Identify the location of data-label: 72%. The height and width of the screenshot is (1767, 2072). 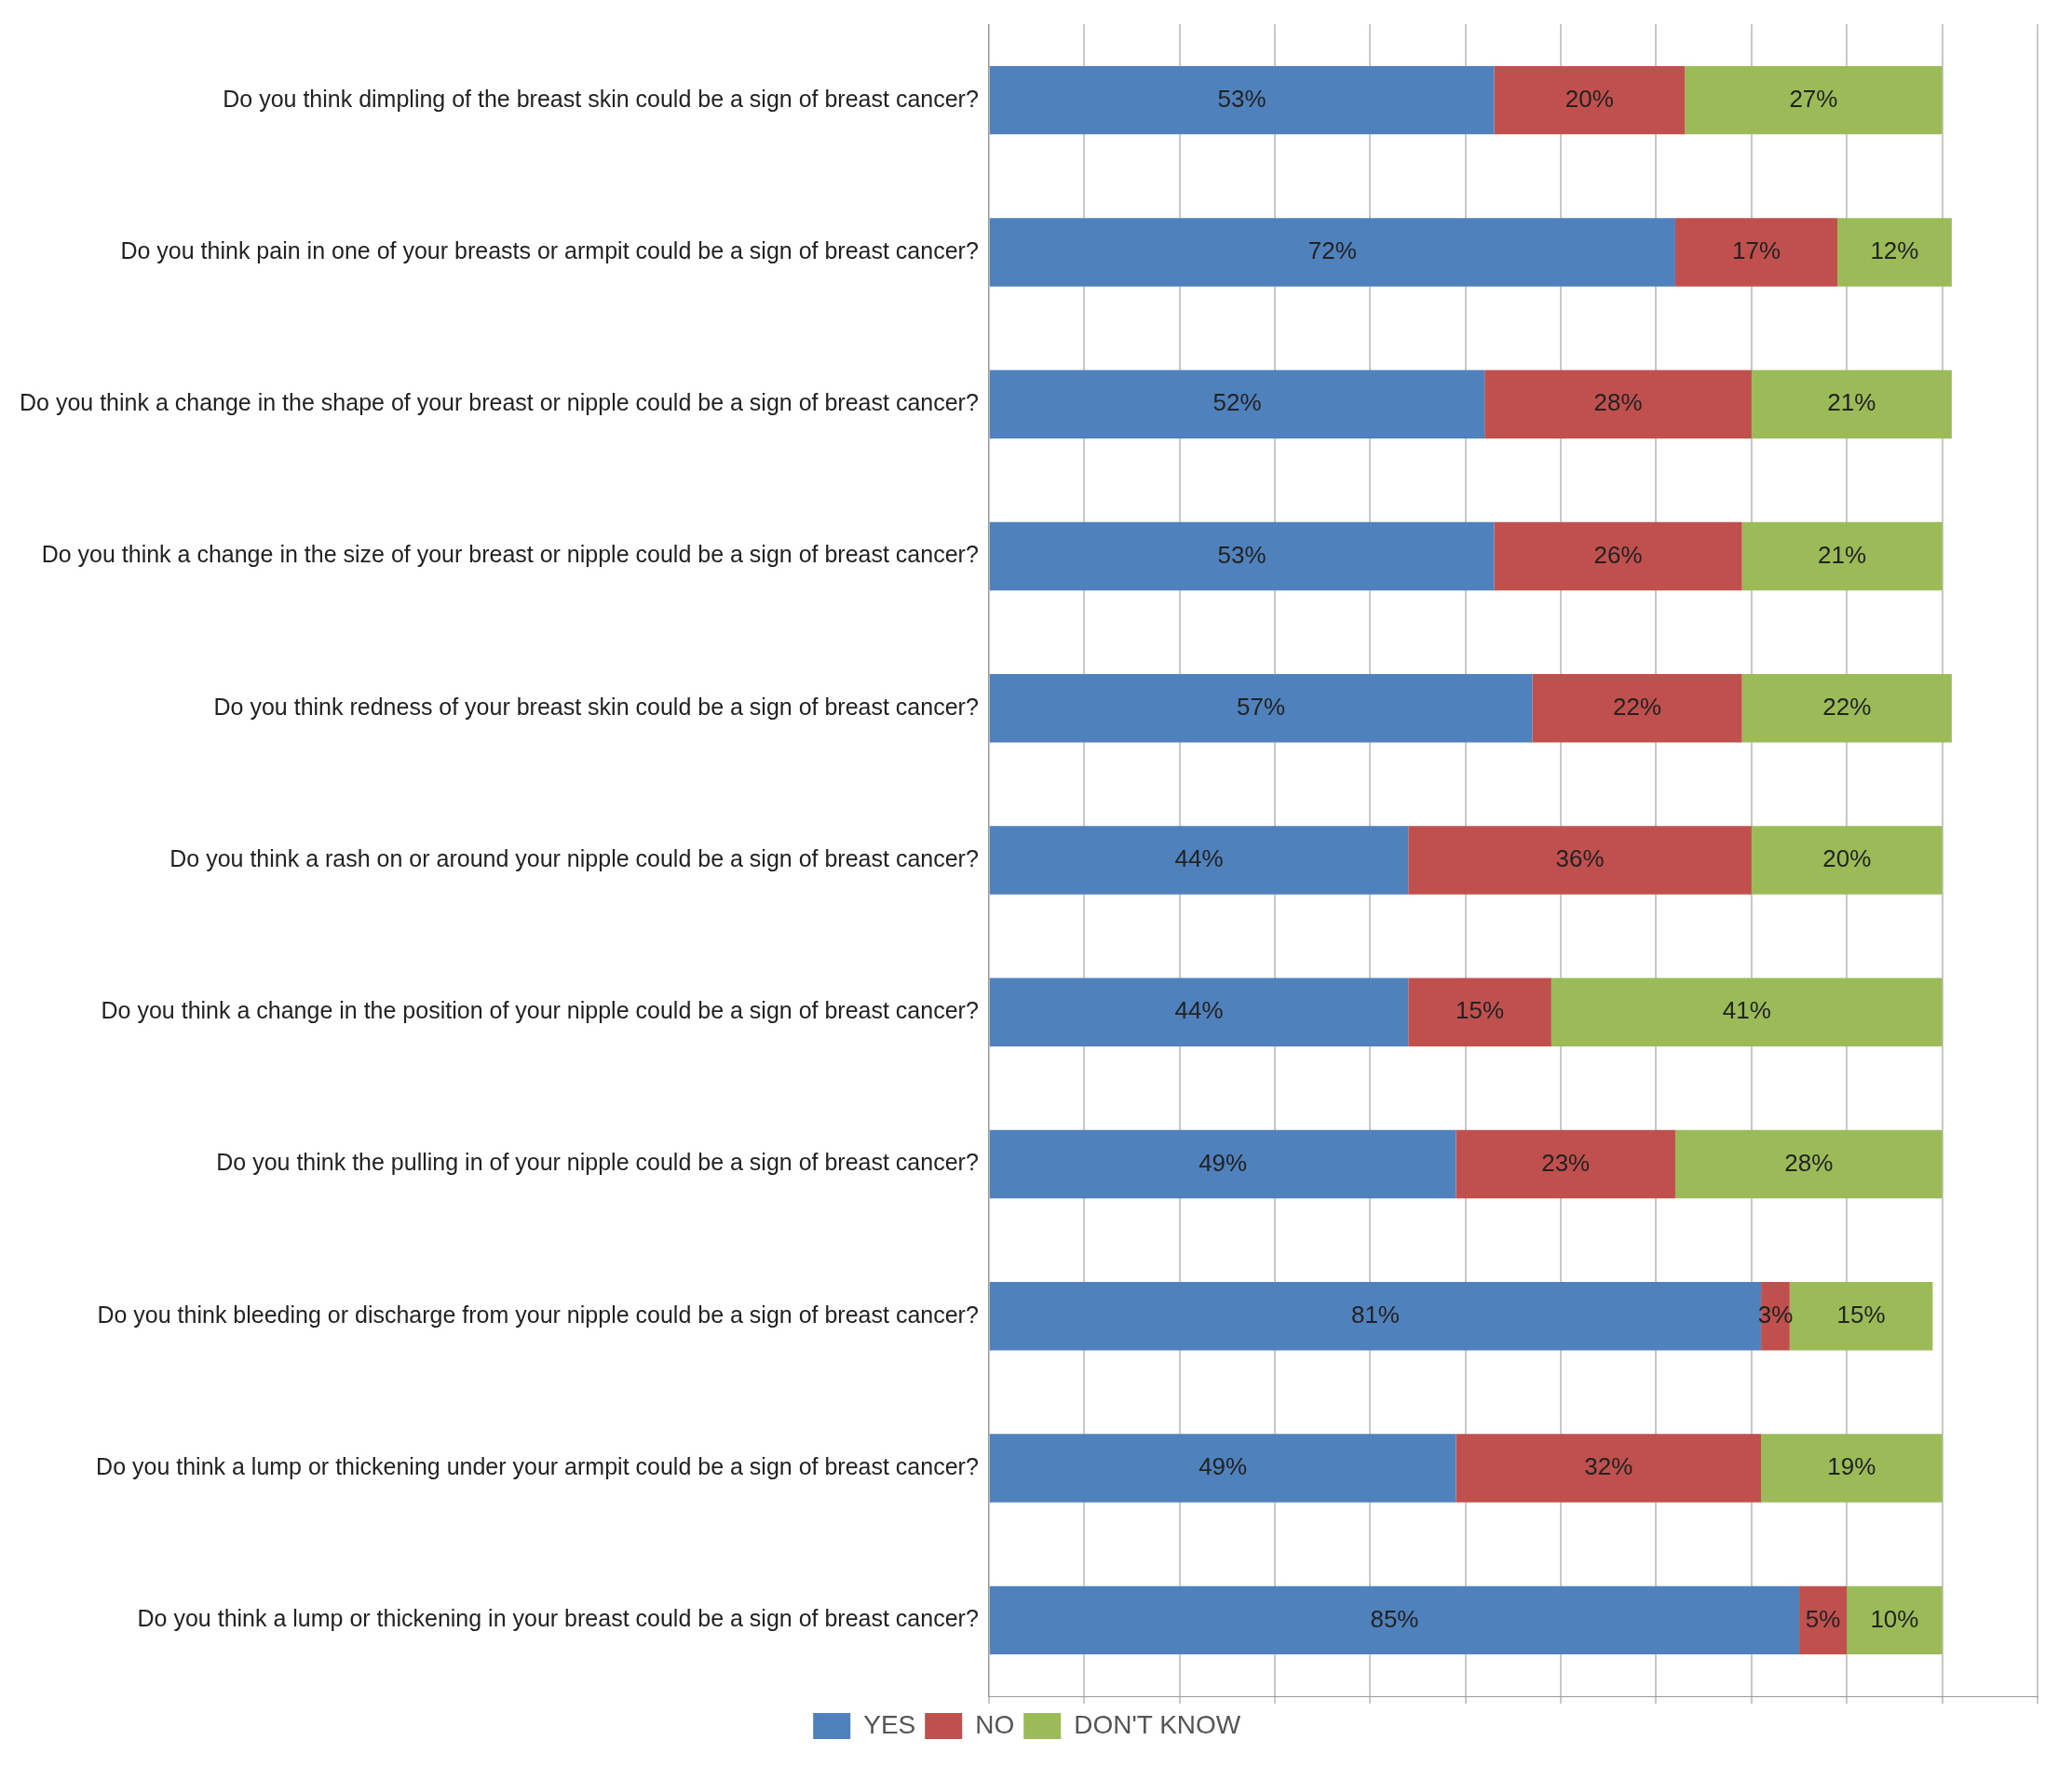
(1332, 250).